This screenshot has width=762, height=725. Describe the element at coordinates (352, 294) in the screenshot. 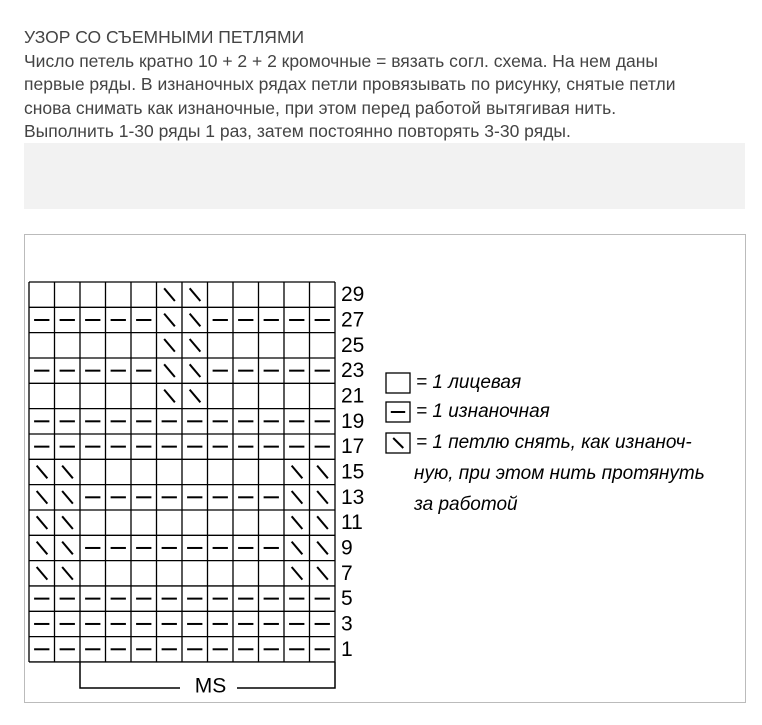

I see `row-label: 29` at that location.